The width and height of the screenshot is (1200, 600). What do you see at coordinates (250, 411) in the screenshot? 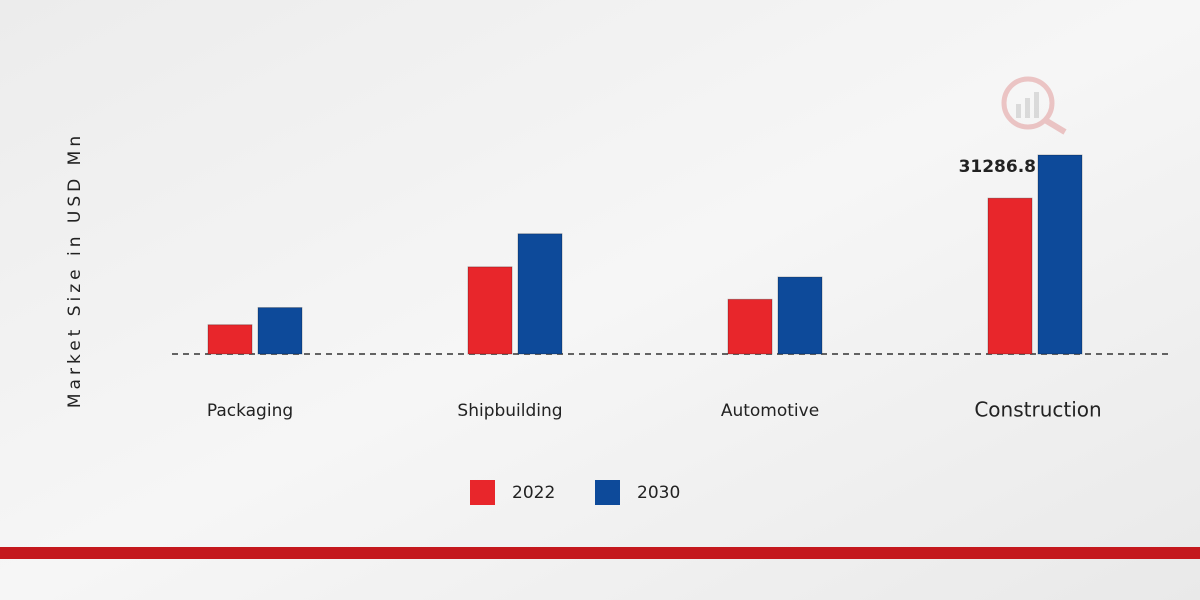
I see `x-tick-label: Packaging` at bounding box center [250, 411].